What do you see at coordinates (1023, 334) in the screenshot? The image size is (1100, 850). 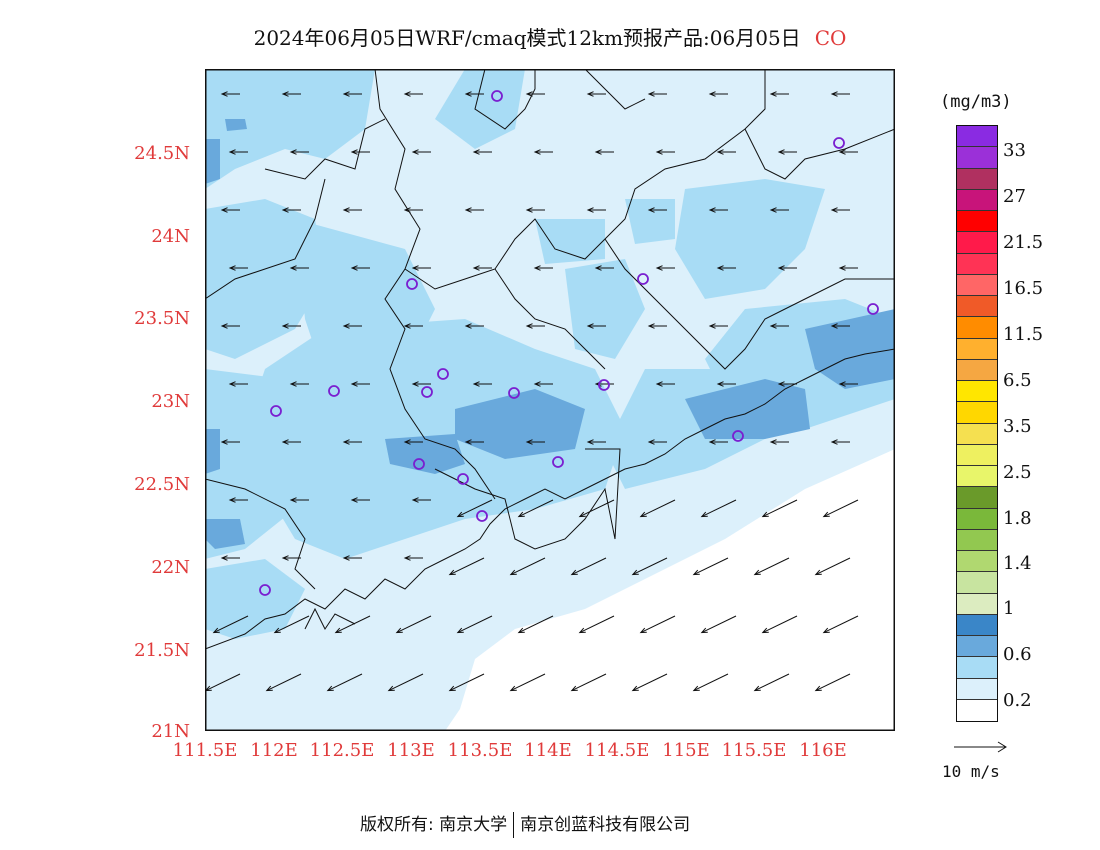 I see `legend-label: 11.5` at bounding box center [1023, 334].